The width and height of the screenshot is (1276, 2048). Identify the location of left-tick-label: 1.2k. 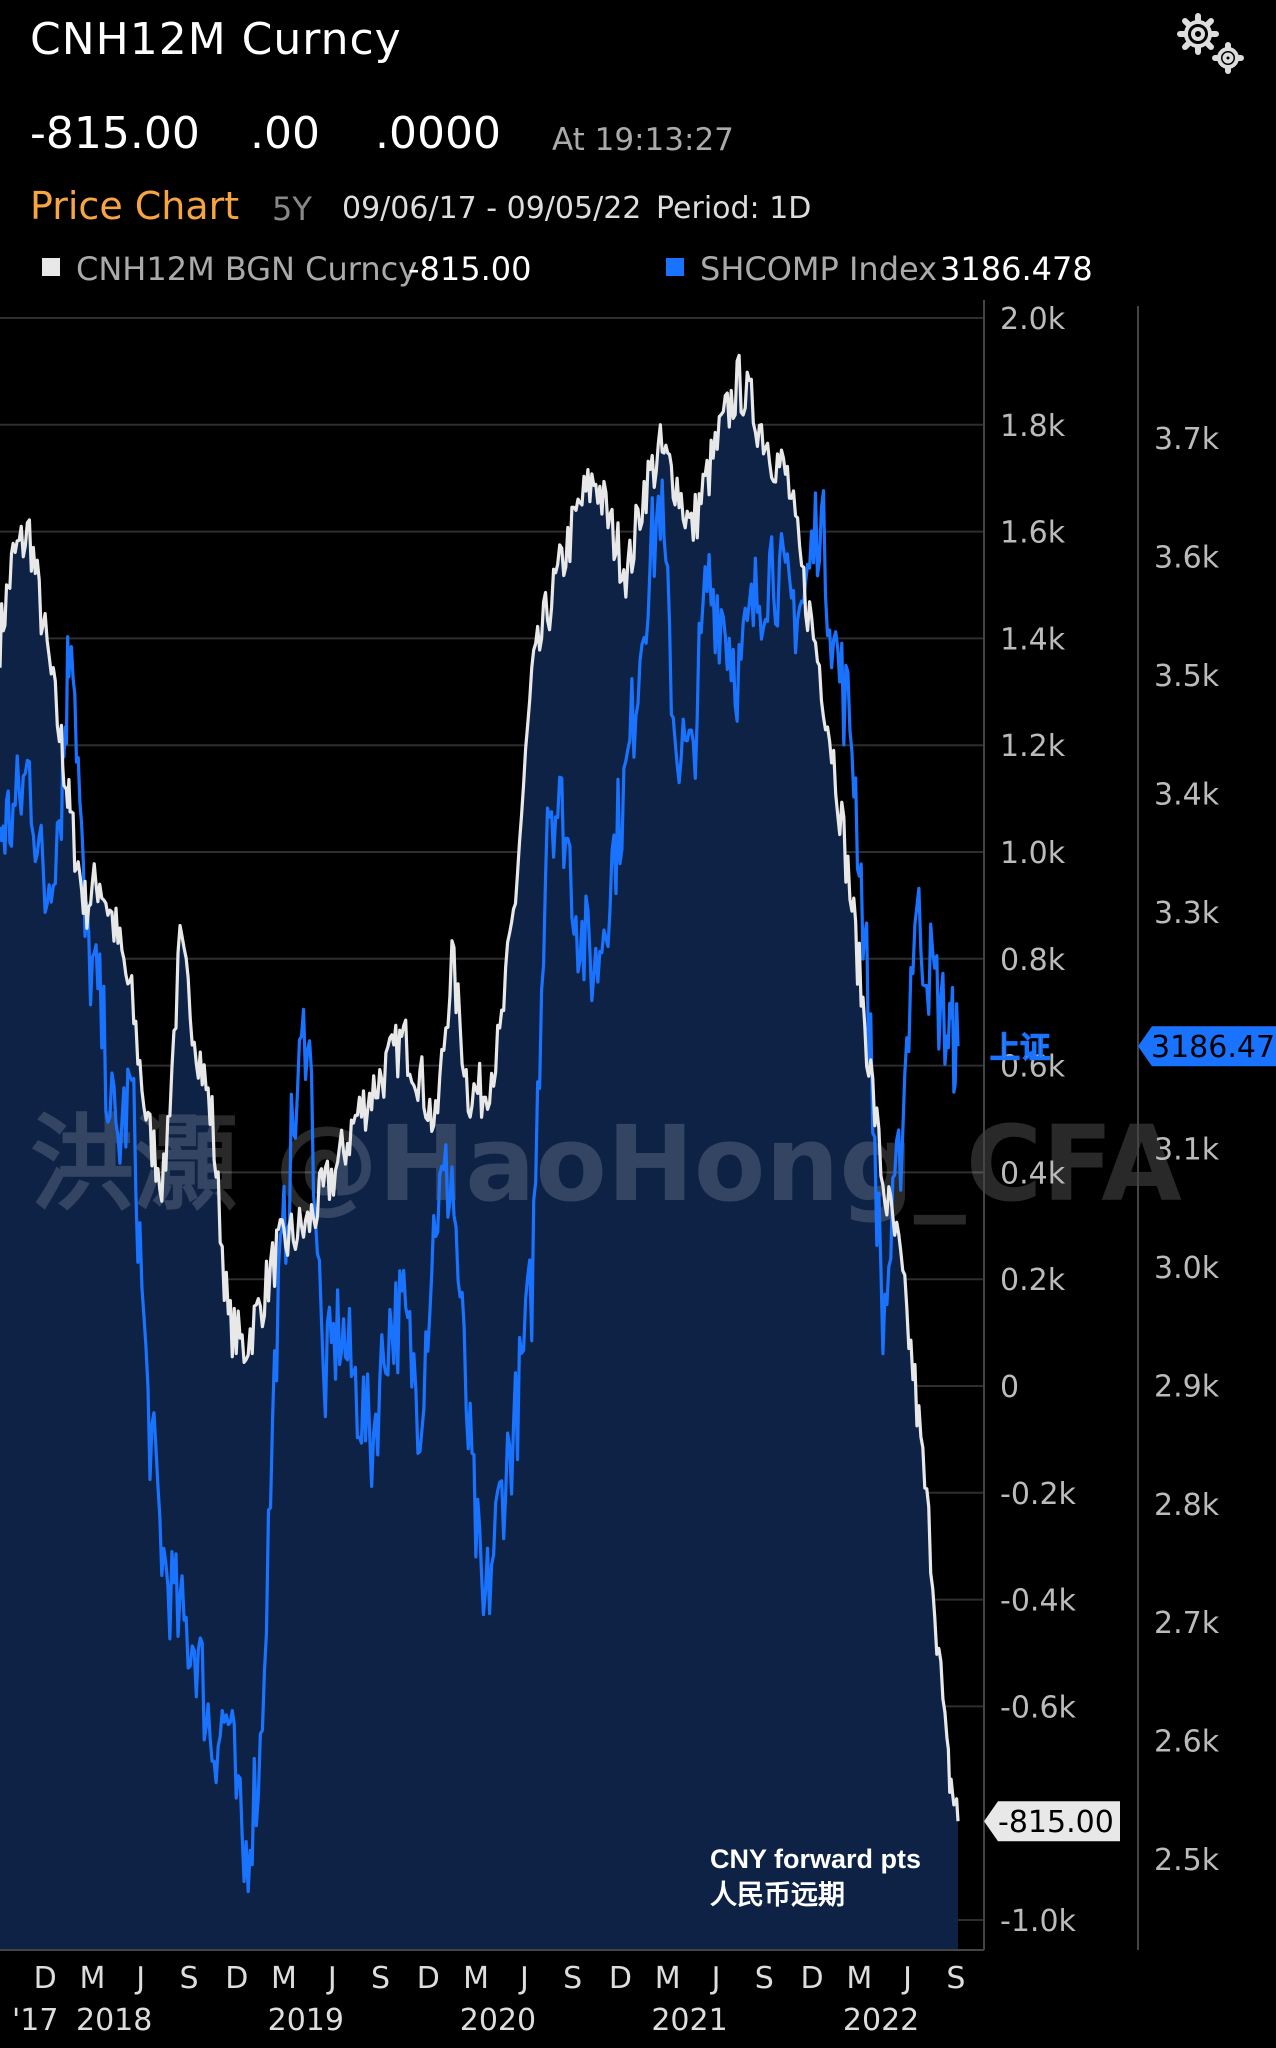
(1033, 746).